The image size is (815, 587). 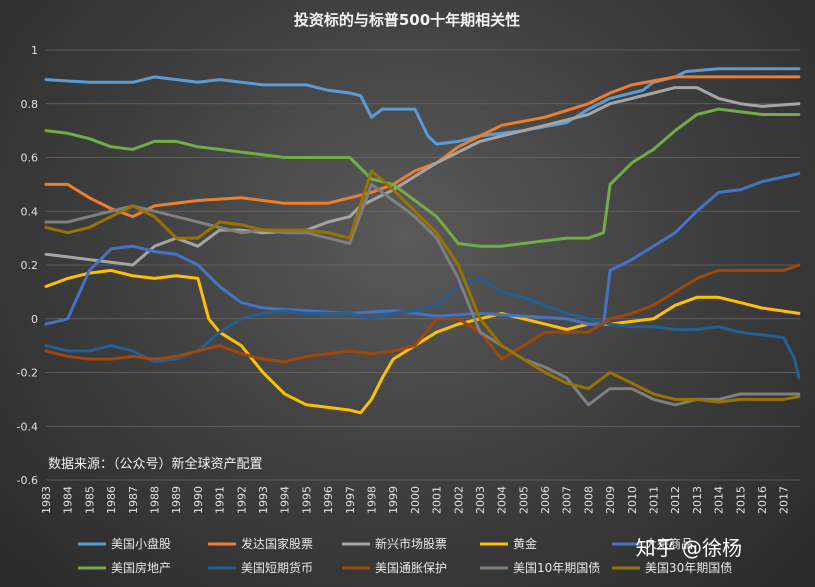 What do you see at coordinates (198, 500) in the screenshot?
I see `x-tick-label: 1990` at bounding box center [198, 500].